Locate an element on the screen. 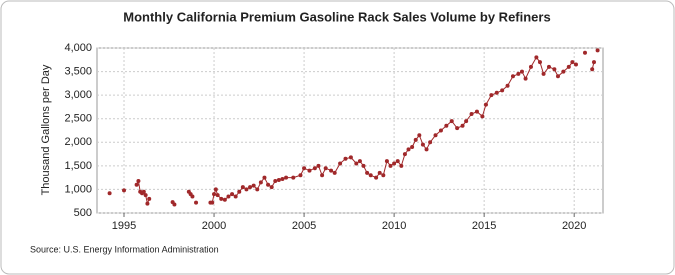 This screenshot has width=675, height=275. y-tick-label: 2,500 is located at coordinates (78, 119).